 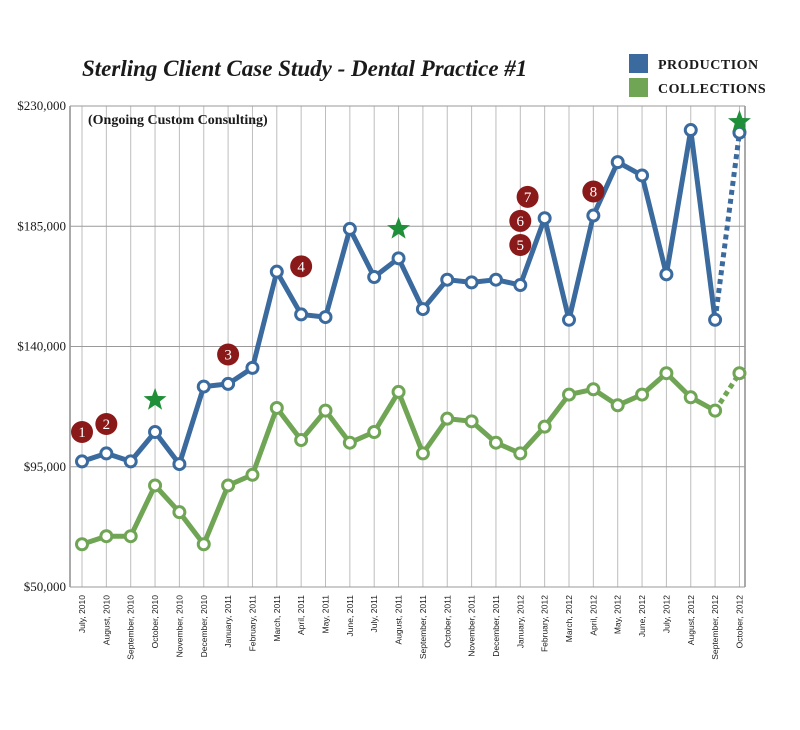 I want to click on x-tick-label: January, 2012, so click(x=520, y=622).